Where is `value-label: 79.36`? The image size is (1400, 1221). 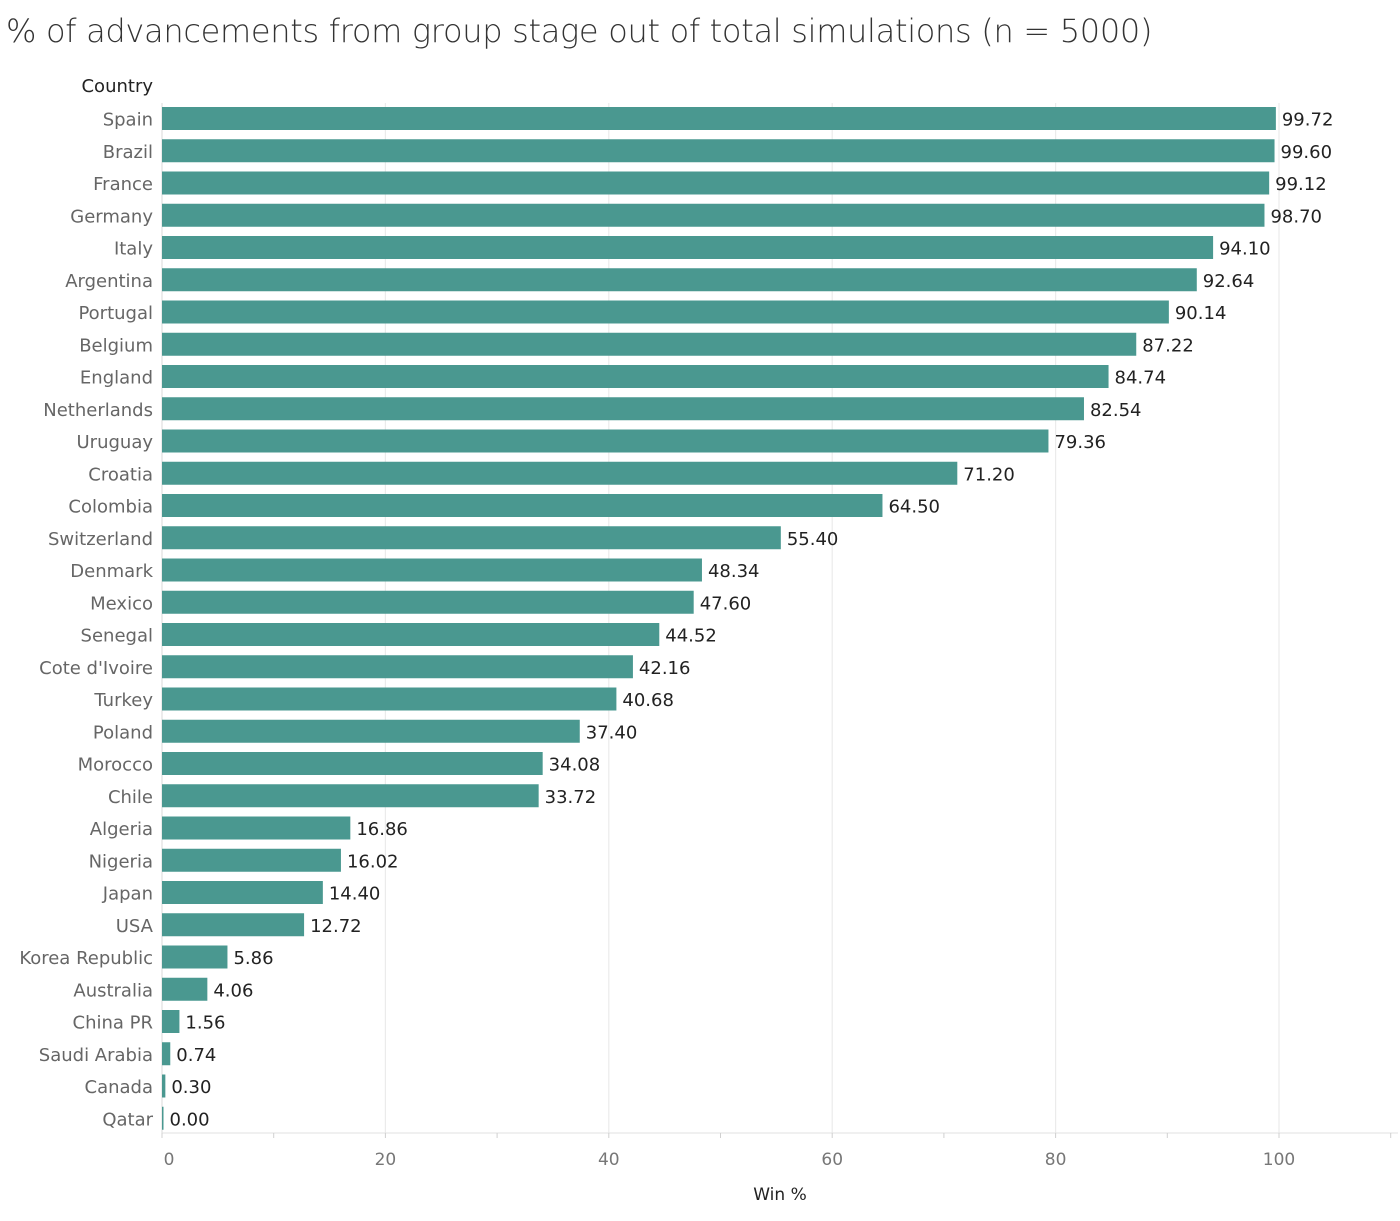
value-label: 79.36 is located at coordinates (1080, 442).